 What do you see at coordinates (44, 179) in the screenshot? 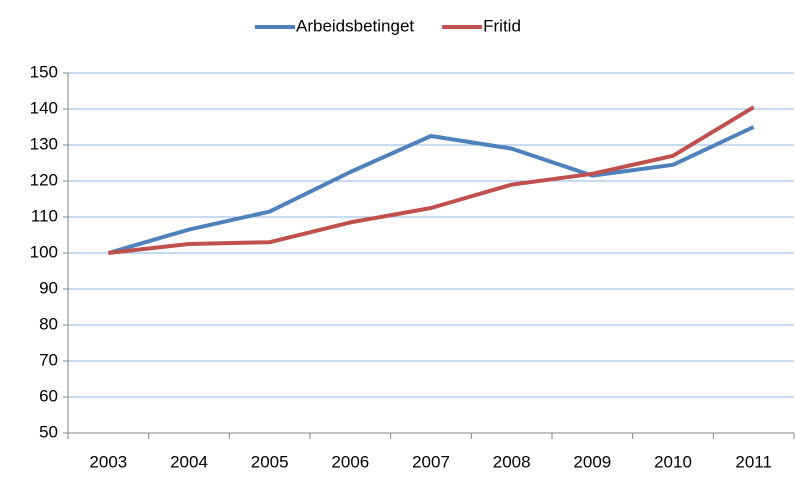
I see `y-tick-label: 120` at bounding box center [44, 179].